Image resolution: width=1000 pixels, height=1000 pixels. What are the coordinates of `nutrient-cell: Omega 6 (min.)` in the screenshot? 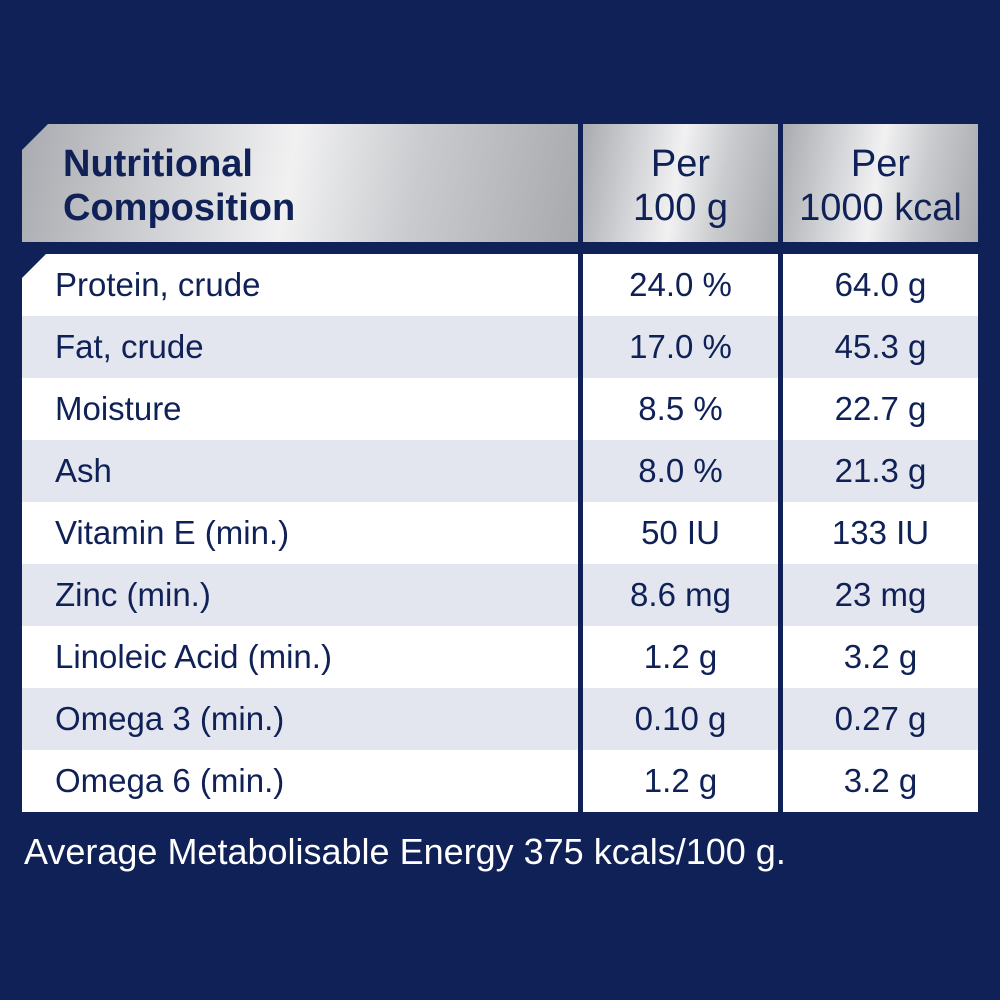 It's located at (300, 781).